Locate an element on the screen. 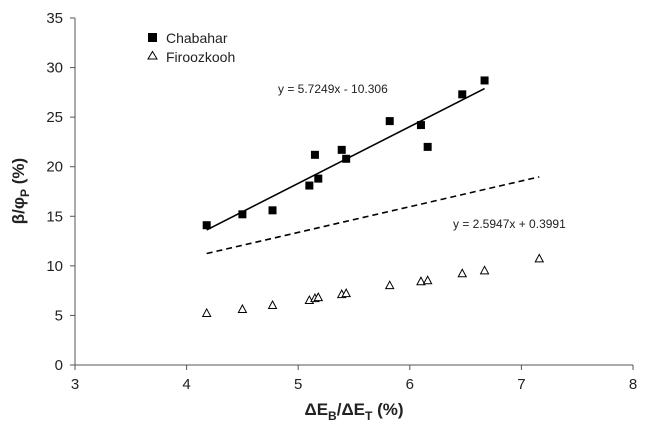 Image resolution: width=645 pixels, height=425 pixels. y-tick-label: 20 is located at coordinates (54, 167).